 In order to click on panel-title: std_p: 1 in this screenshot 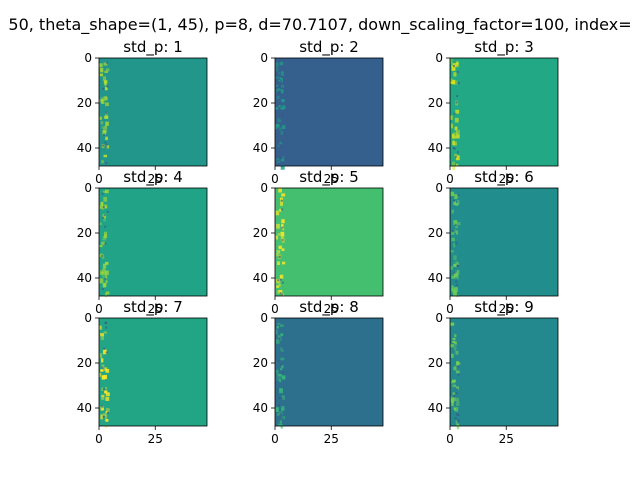, I will do `click(153, 47)`.